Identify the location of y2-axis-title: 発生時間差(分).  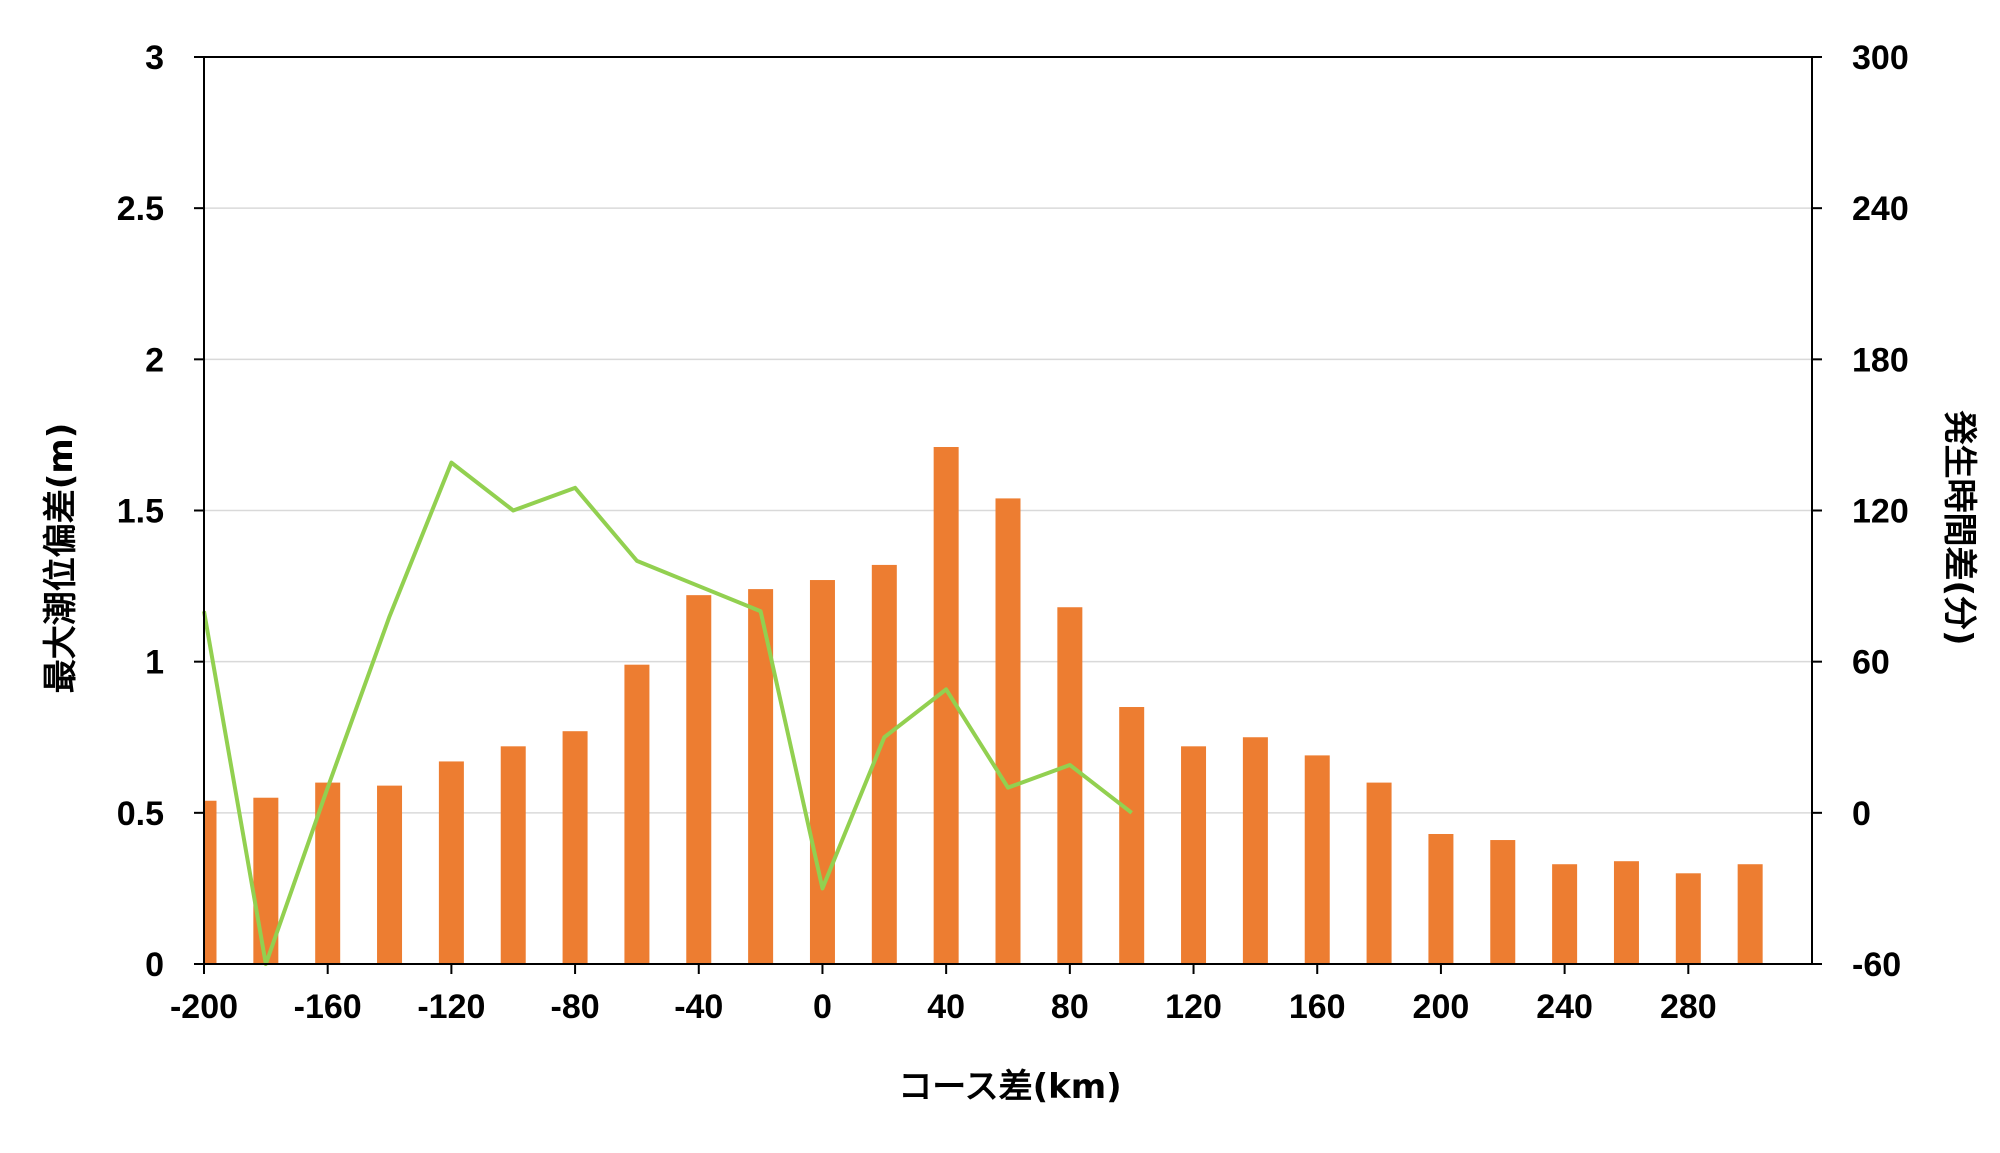
(1959, 527).